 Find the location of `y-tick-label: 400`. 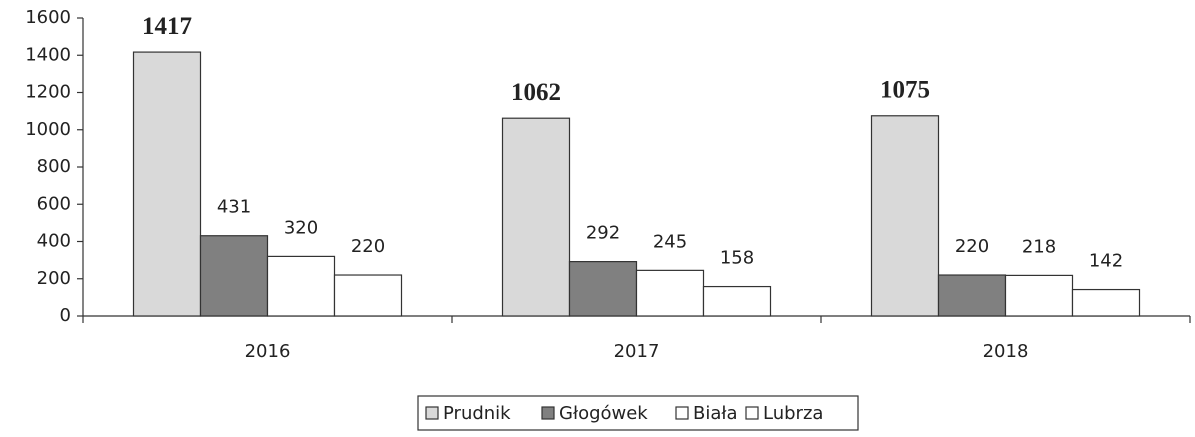

y-tick-label: 400 is located at coordinates (54, 241).